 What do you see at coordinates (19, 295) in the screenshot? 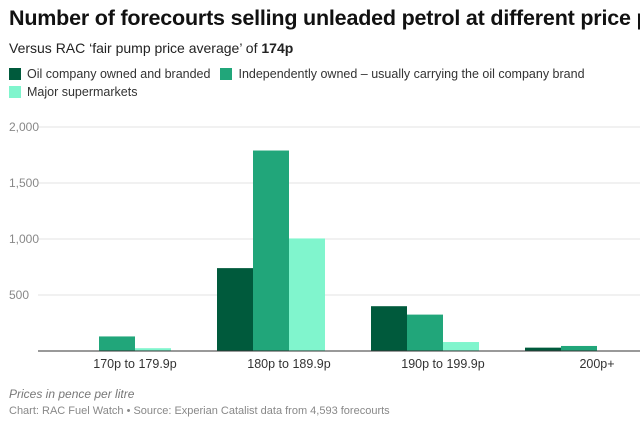
I see `y-tick-label: 500` at bounding box center [19, 295].